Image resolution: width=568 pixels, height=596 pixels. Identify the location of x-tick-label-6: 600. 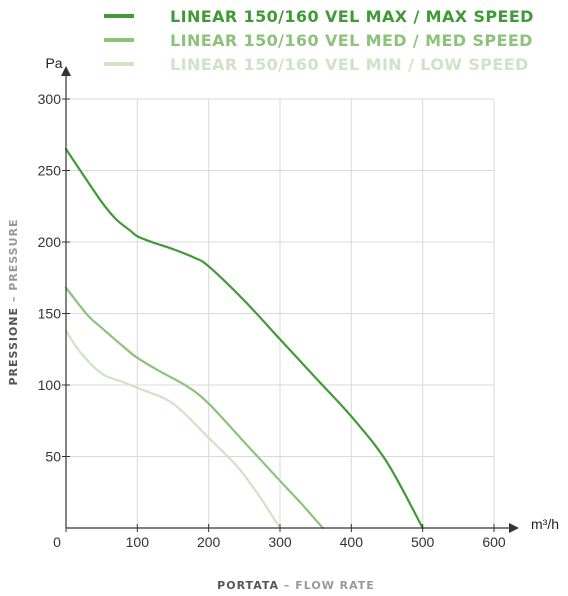
(494, 542).